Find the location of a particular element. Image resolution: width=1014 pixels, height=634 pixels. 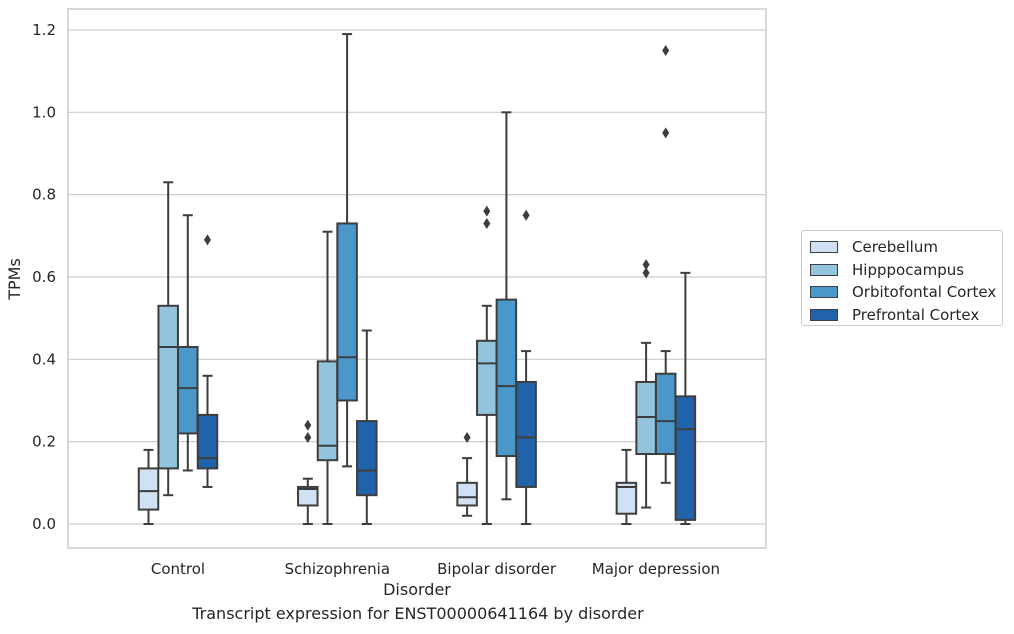

legend-swatch-prefrontal is located at coordinates (824, 315).